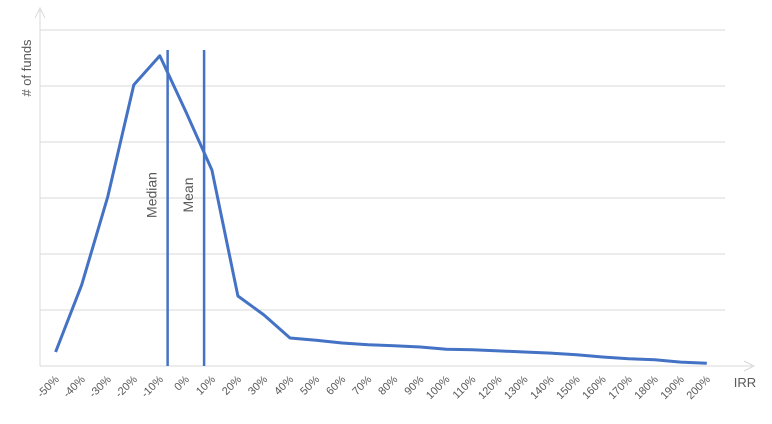  Describe the element at coordinates (438, 387) in the screenshot. I see `x-tick-label: 100%` at that location.